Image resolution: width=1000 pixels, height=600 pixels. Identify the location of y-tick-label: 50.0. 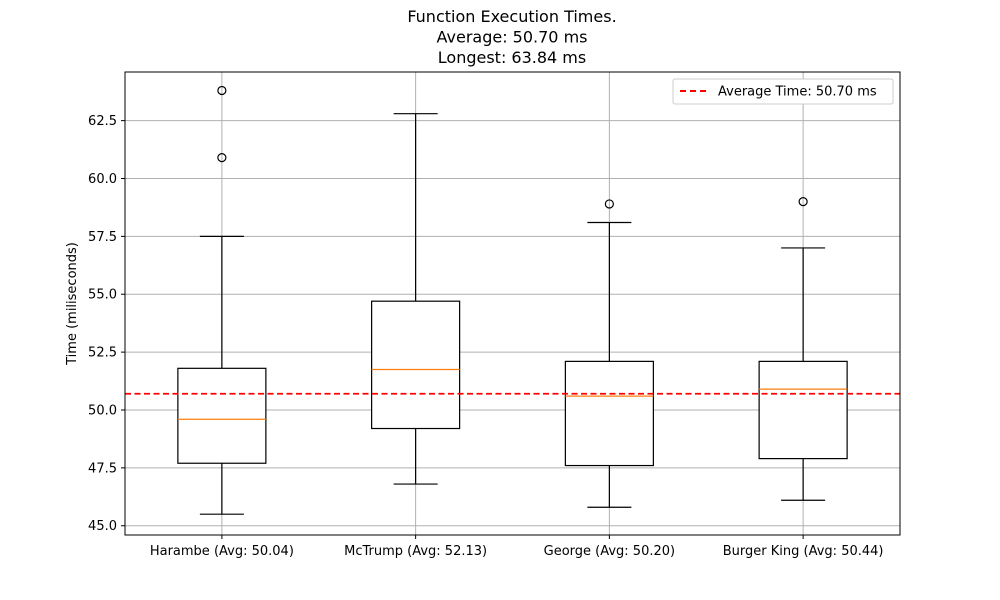
(102, 410).